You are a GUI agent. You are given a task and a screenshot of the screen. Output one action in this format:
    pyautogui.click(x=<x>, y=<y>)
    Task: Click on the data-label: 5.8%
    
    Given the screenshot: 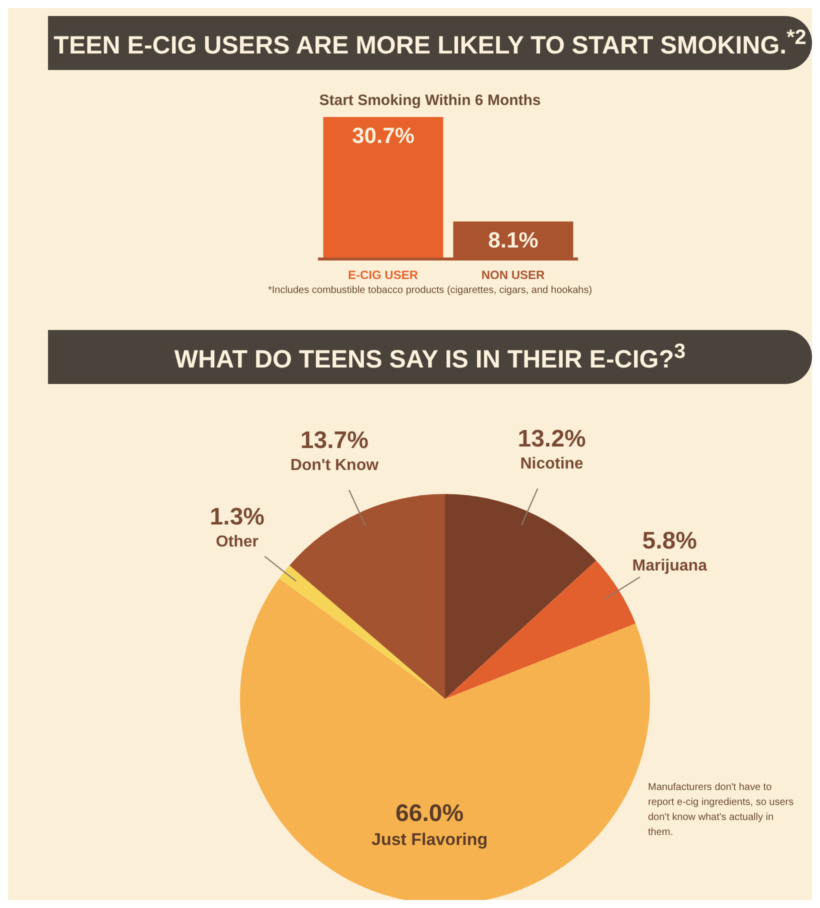 What is the action you would take?
    pyautogui.click(x=669, y=541)
    